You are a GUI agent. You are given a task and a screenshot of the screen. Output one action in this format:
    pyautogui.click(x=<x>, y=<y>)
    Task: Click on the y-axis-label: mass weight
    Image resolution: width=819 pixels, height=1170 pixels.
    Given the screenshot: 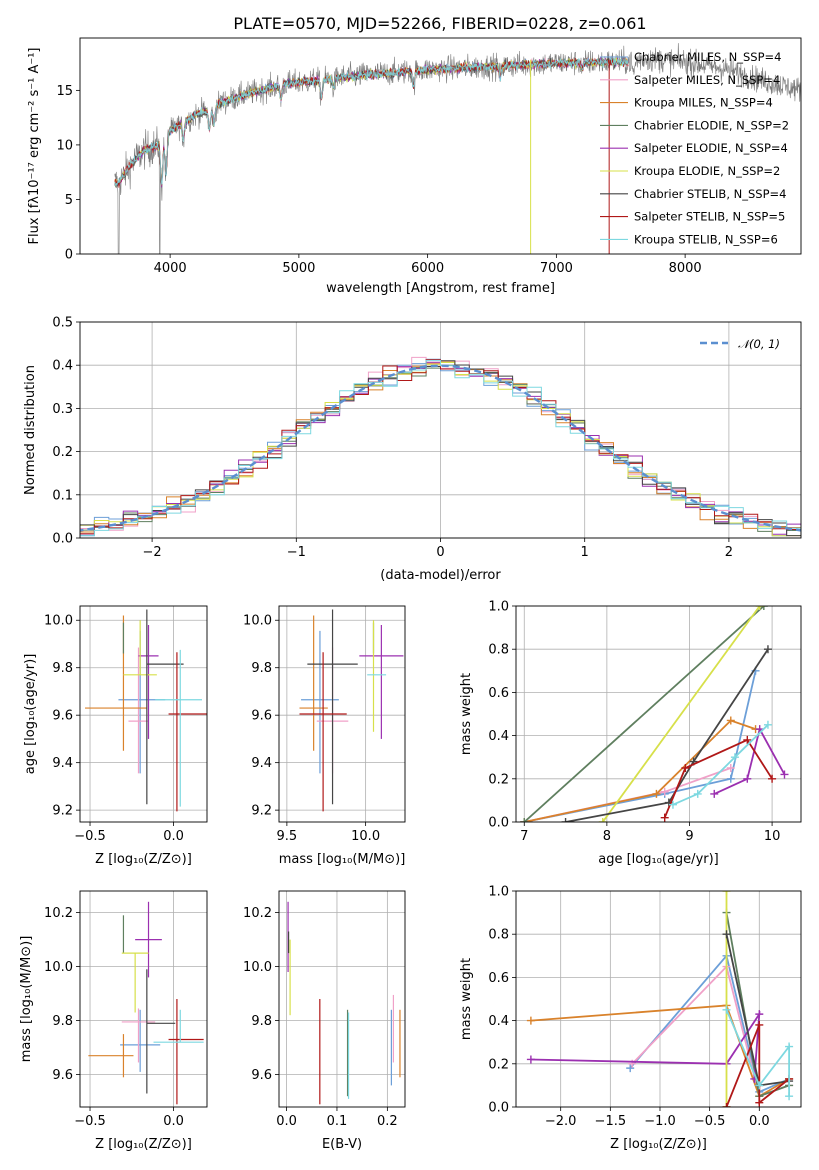 What is the action you would take?
    pyautogui.click(x=466, y=714)
    